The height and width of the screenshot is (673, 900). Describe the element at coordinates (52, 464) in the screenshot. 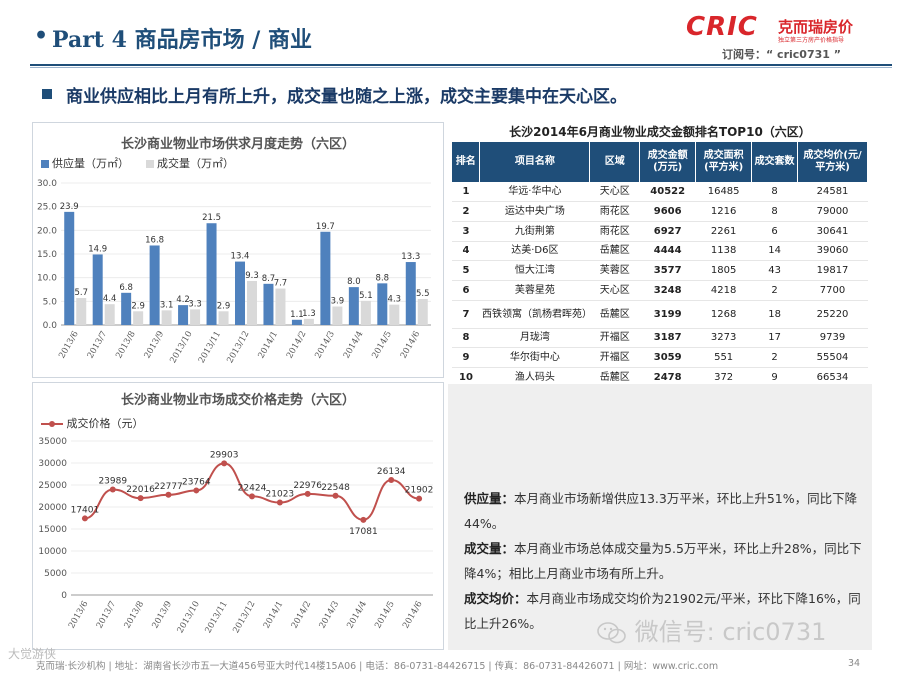

I see `y-tick-label: 30000` at that location.